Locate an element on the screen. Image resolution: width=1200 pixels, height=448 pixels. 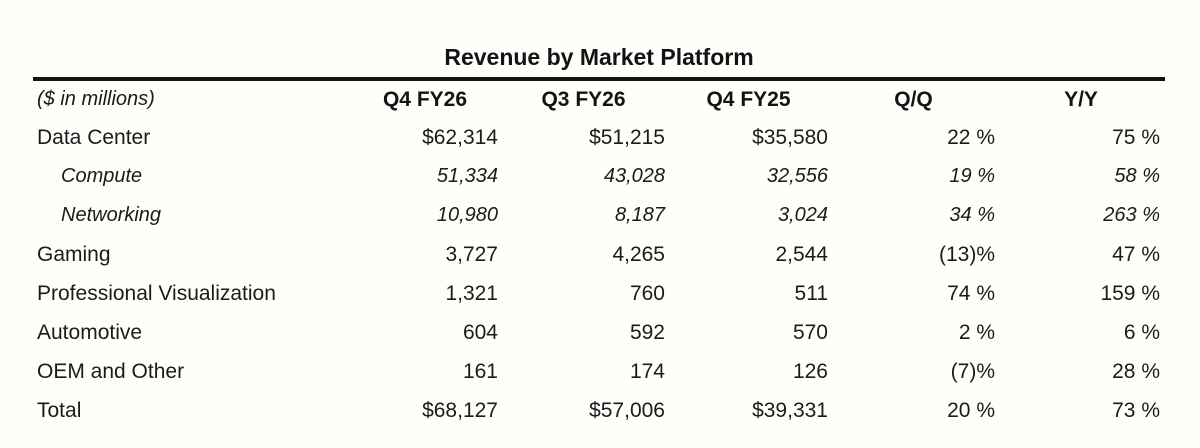
cell-qq: 34 % is located at coordinates (972, 215).